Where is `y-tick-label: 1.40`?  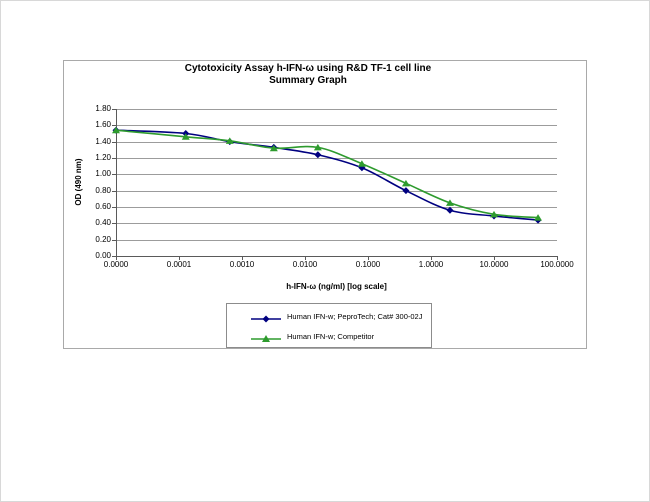 y-tick-label: 1.40 is located at coordinates (103, 141).